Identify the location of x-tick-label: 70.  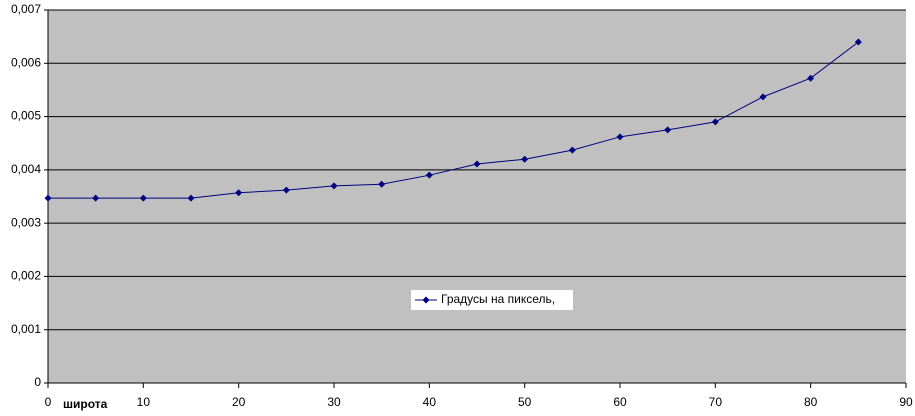
(716, 402).